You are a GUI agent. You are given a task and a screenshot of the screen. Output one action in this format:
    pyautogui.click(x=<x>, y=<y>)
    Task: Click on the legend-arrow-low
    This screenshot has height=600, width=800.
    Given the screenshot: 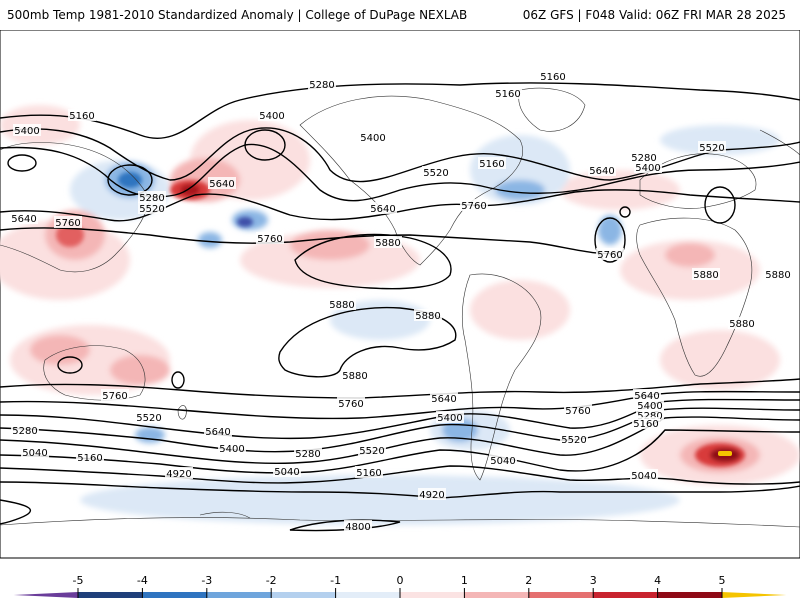 What is the action you would take?
    pyautogui.click(x=46, y=595)
    